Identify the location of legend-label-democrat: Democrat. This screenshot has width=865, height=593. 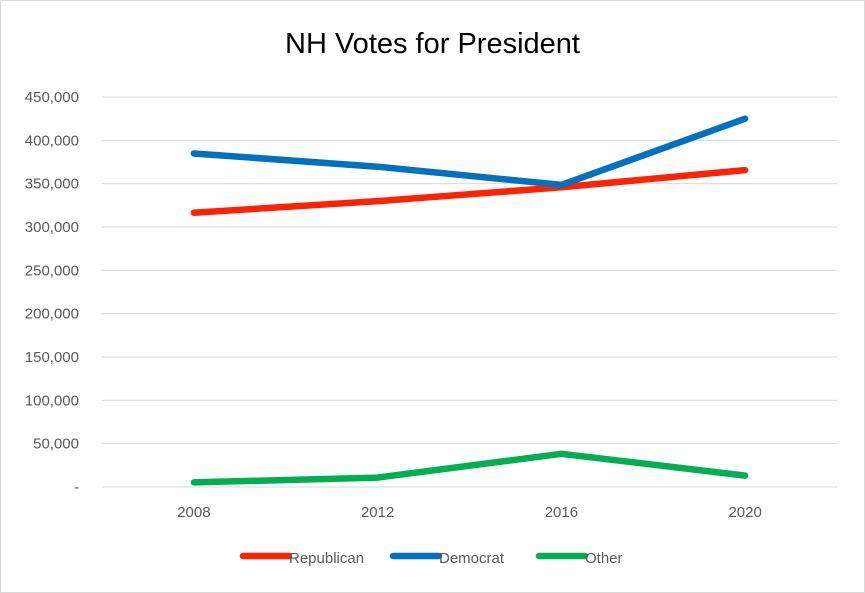
(472, 558).